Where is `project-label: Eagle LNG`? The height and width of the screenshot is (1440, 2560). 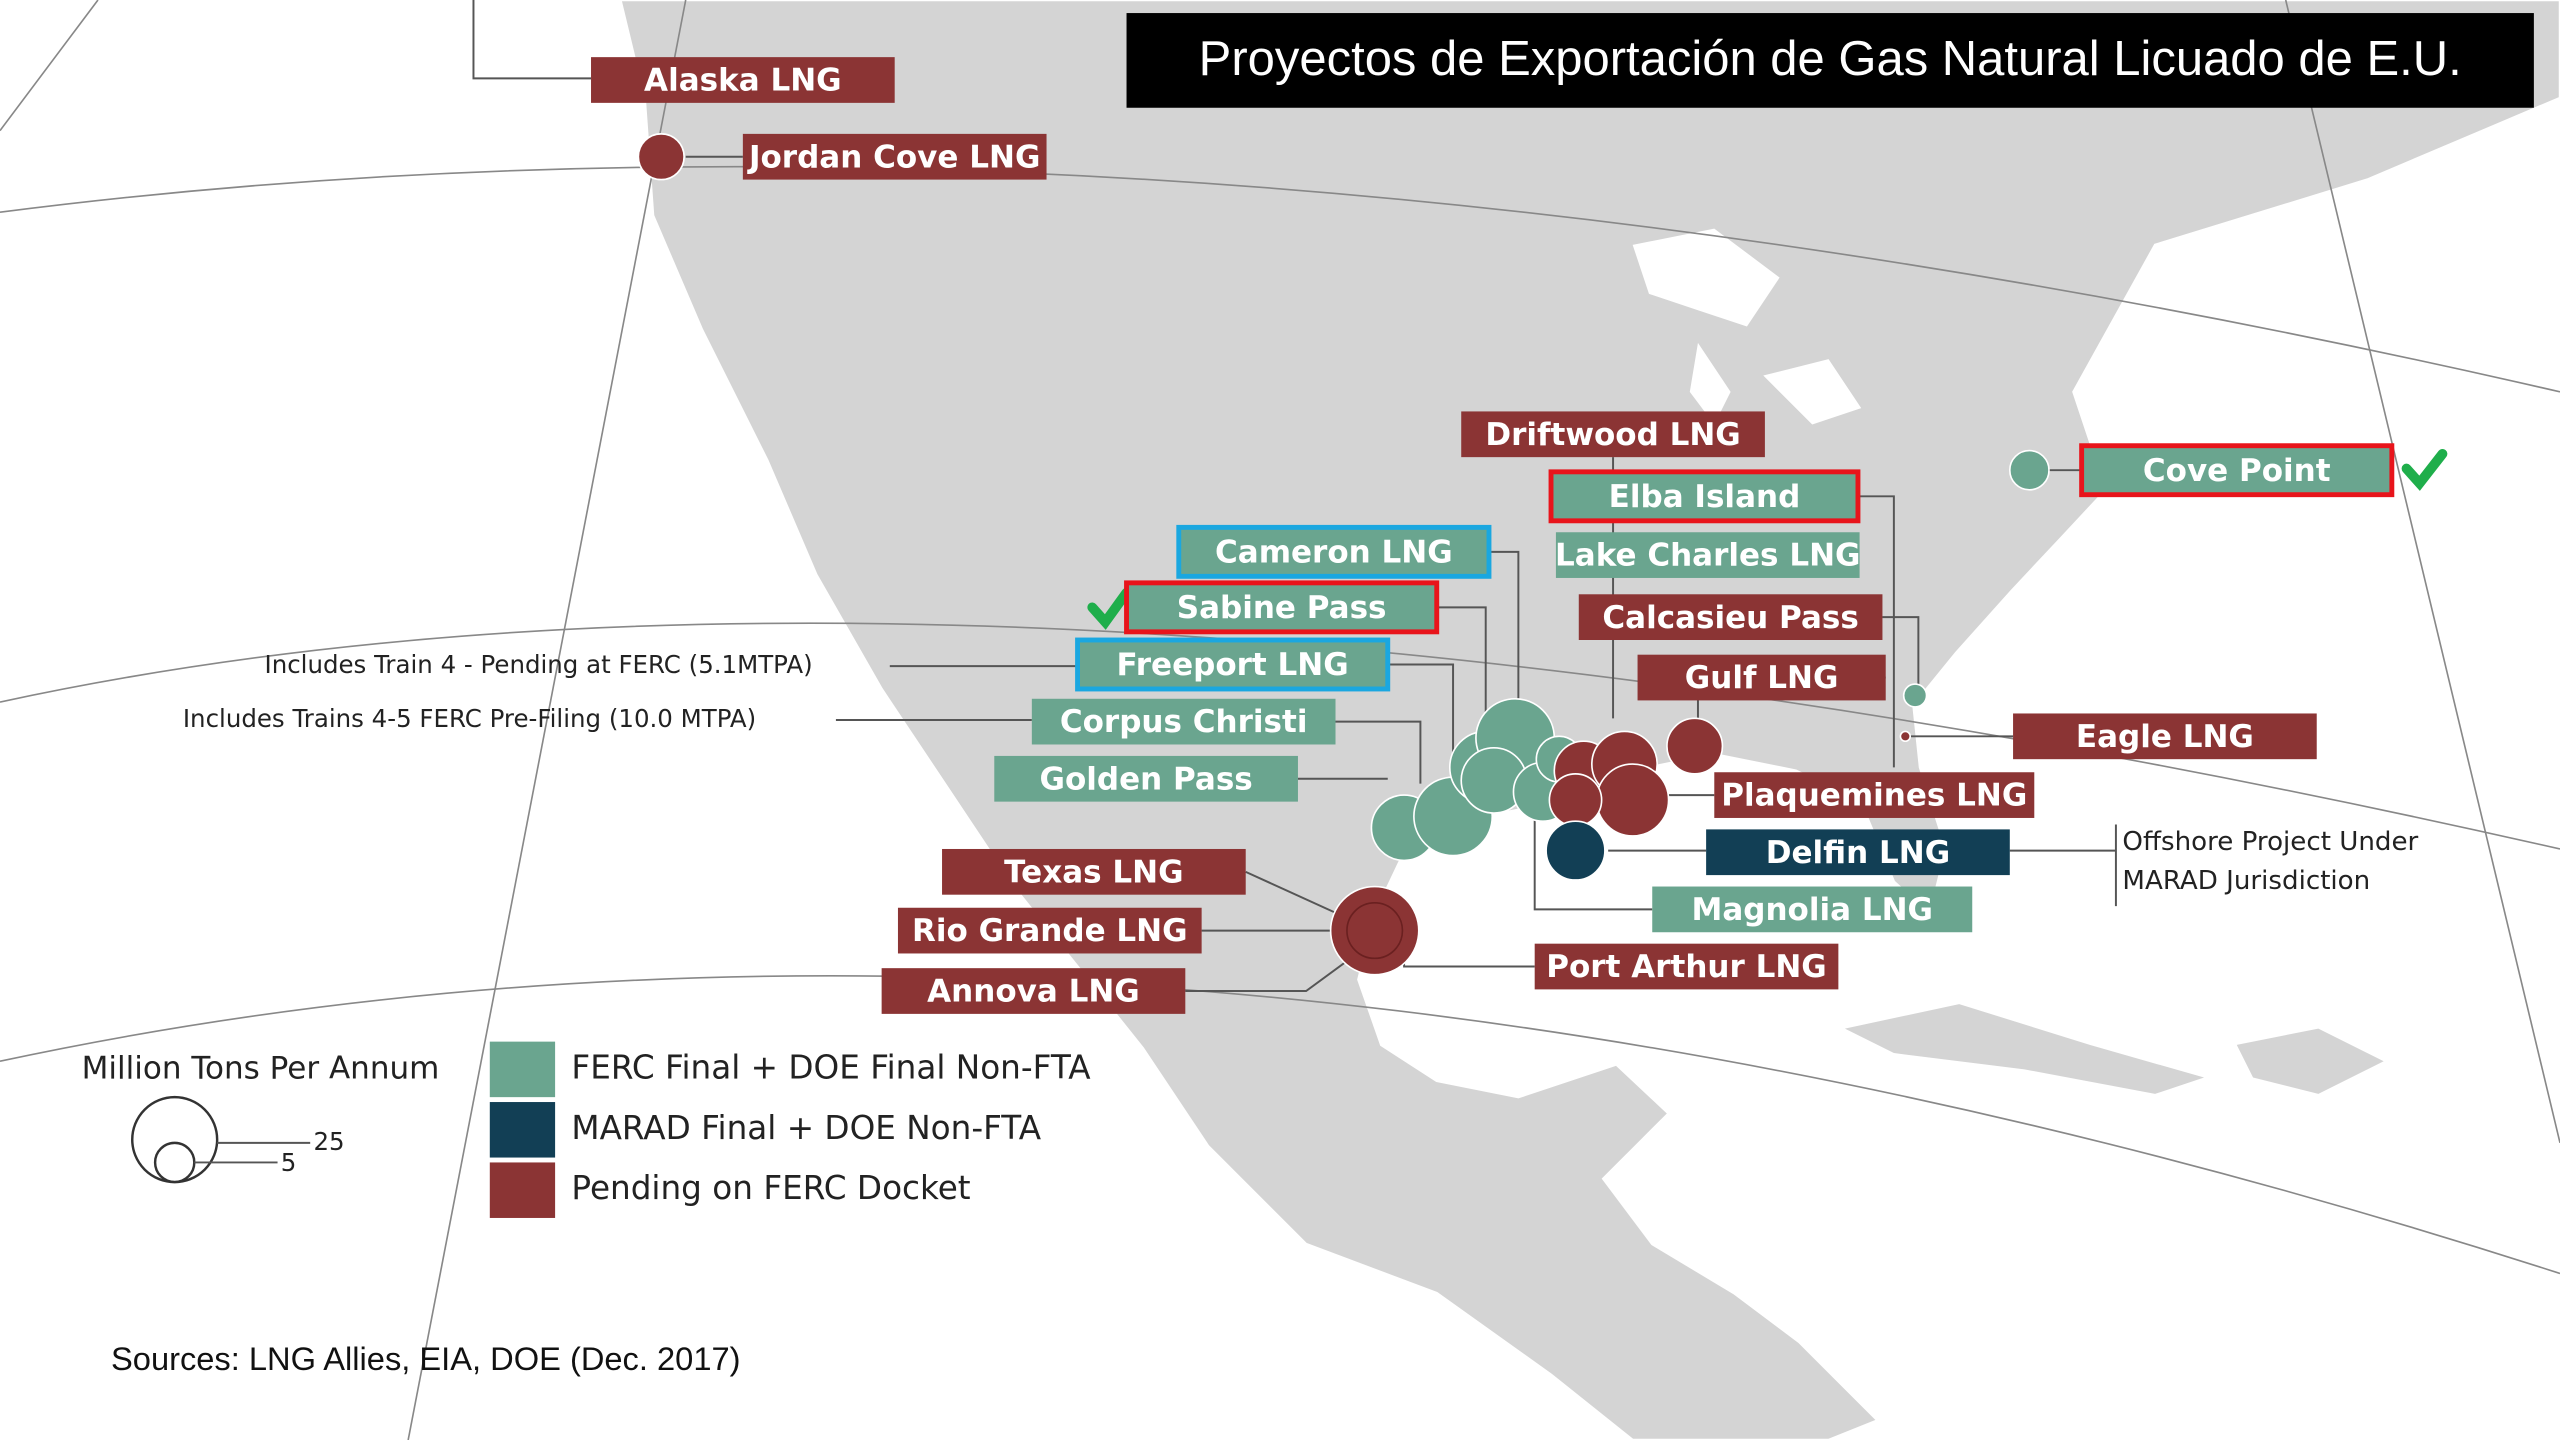 project-label: Eagle LNG is located at coordinates (2165, 737).